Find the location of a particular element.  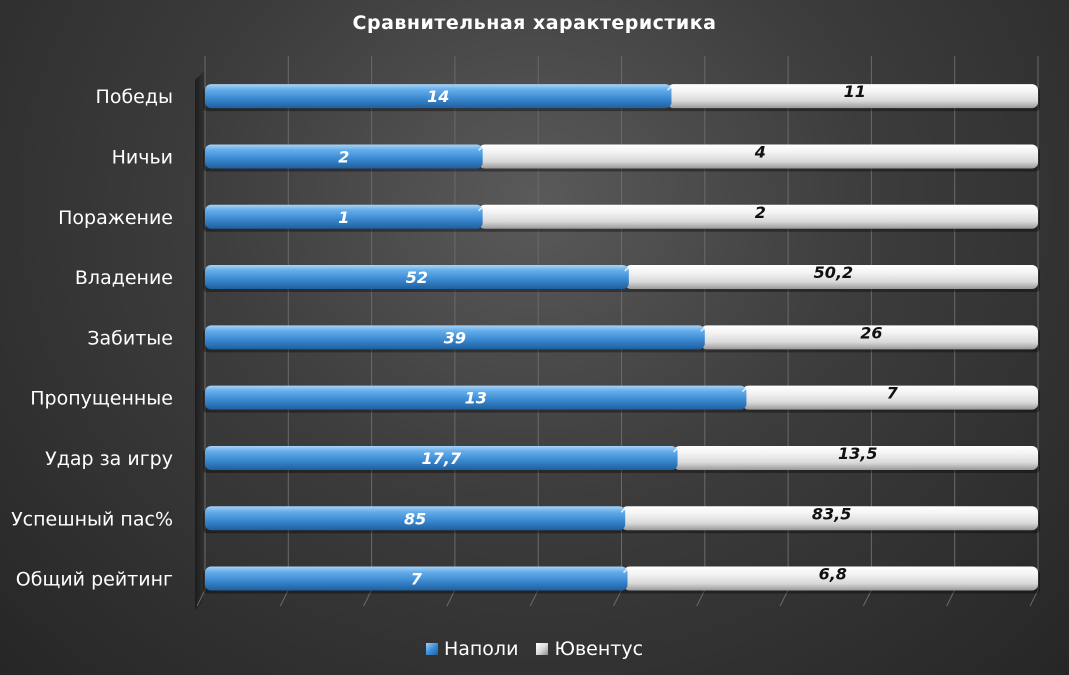

value-label-juventus: 13,5 is located at coordinates (857, 453).